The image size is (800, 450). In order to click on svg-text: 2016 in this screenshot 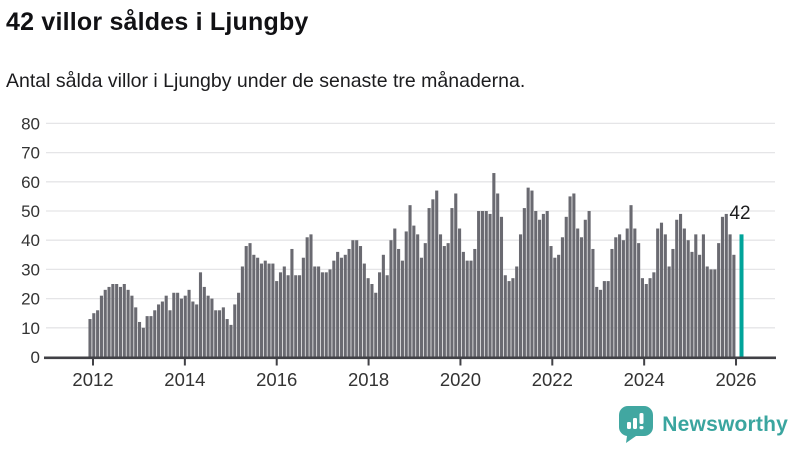, I will do `click(276, 379)`.